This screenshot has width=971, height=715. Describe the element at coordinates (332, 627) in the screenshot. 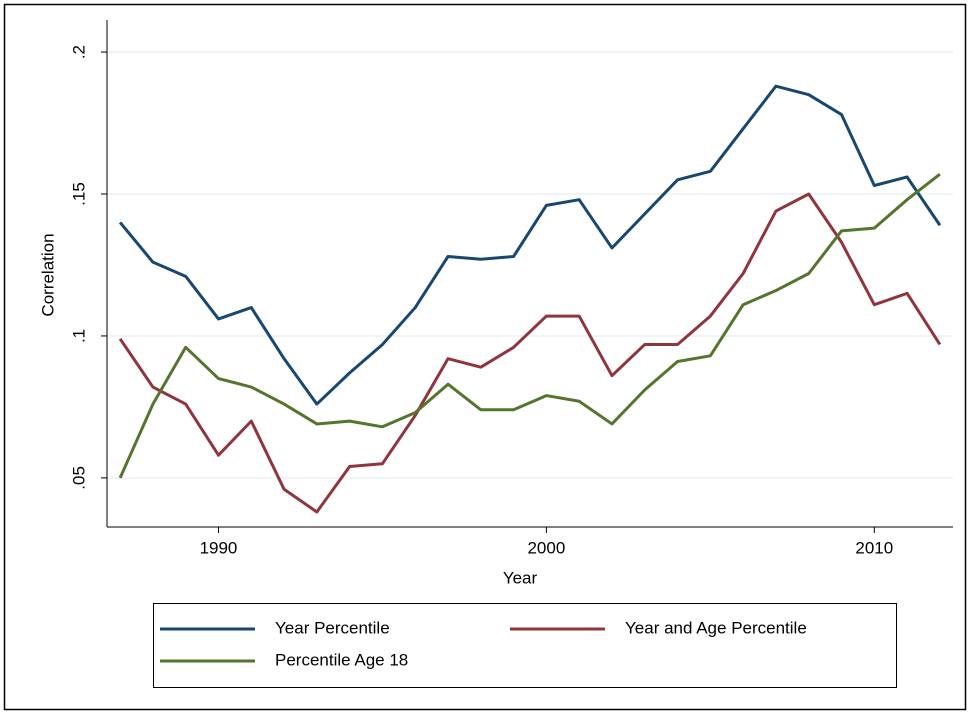

I see `legend-label: Year Percentile` at that location.